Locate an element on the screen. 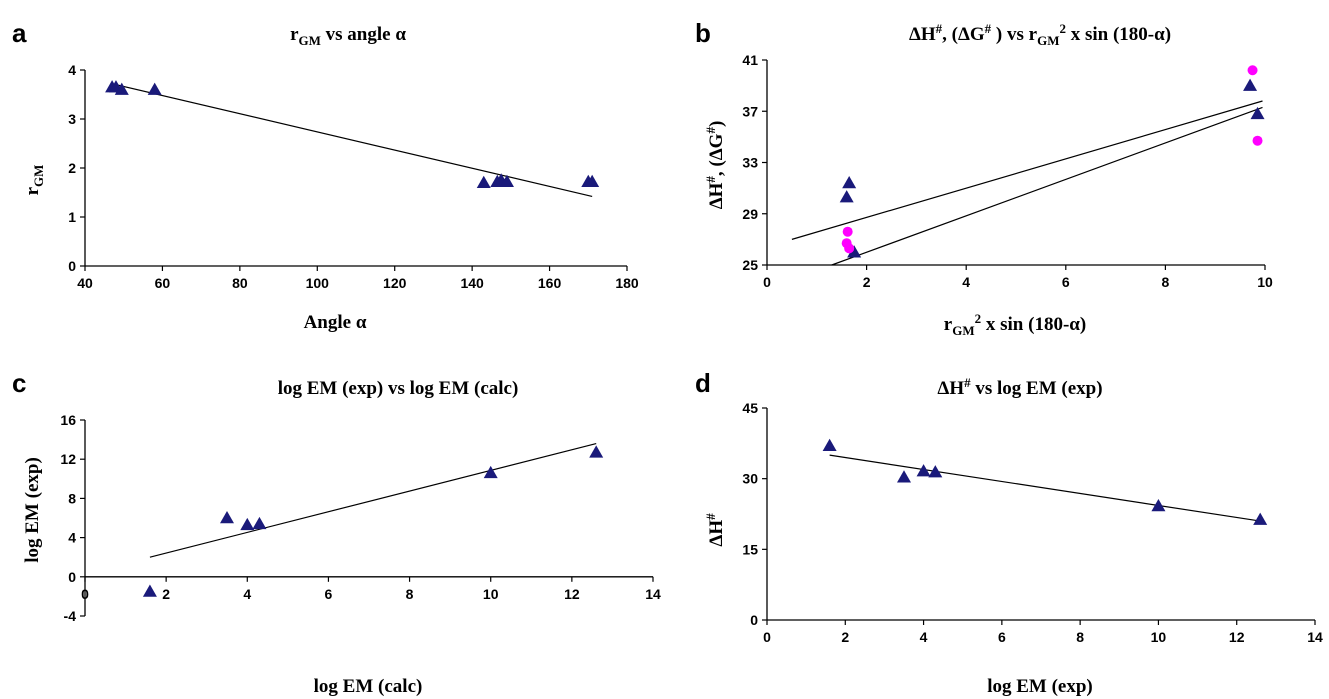 Image resolution: width=1329 pixels, height=699 pixels. panel-d-xlabel: log EM (exp) is located at coordinates (1040, 686).